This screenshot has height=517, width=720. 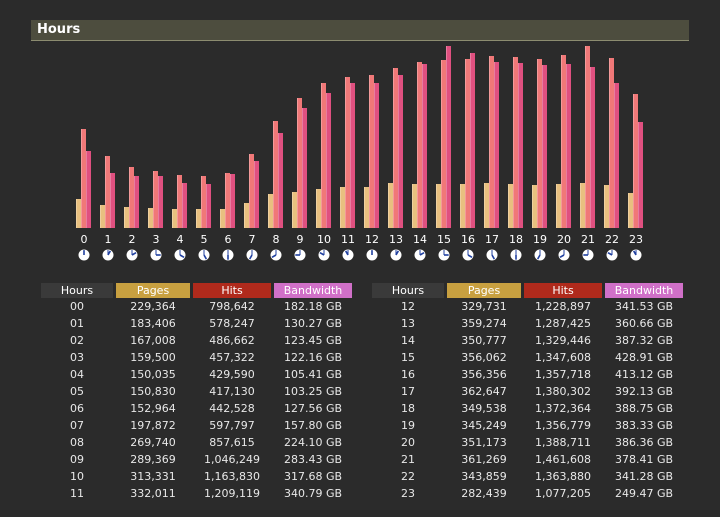 What do you see at coordinates (408, 391) in the screenshot?
I see `hour-cell: 17` at bounding box center [408, 391].